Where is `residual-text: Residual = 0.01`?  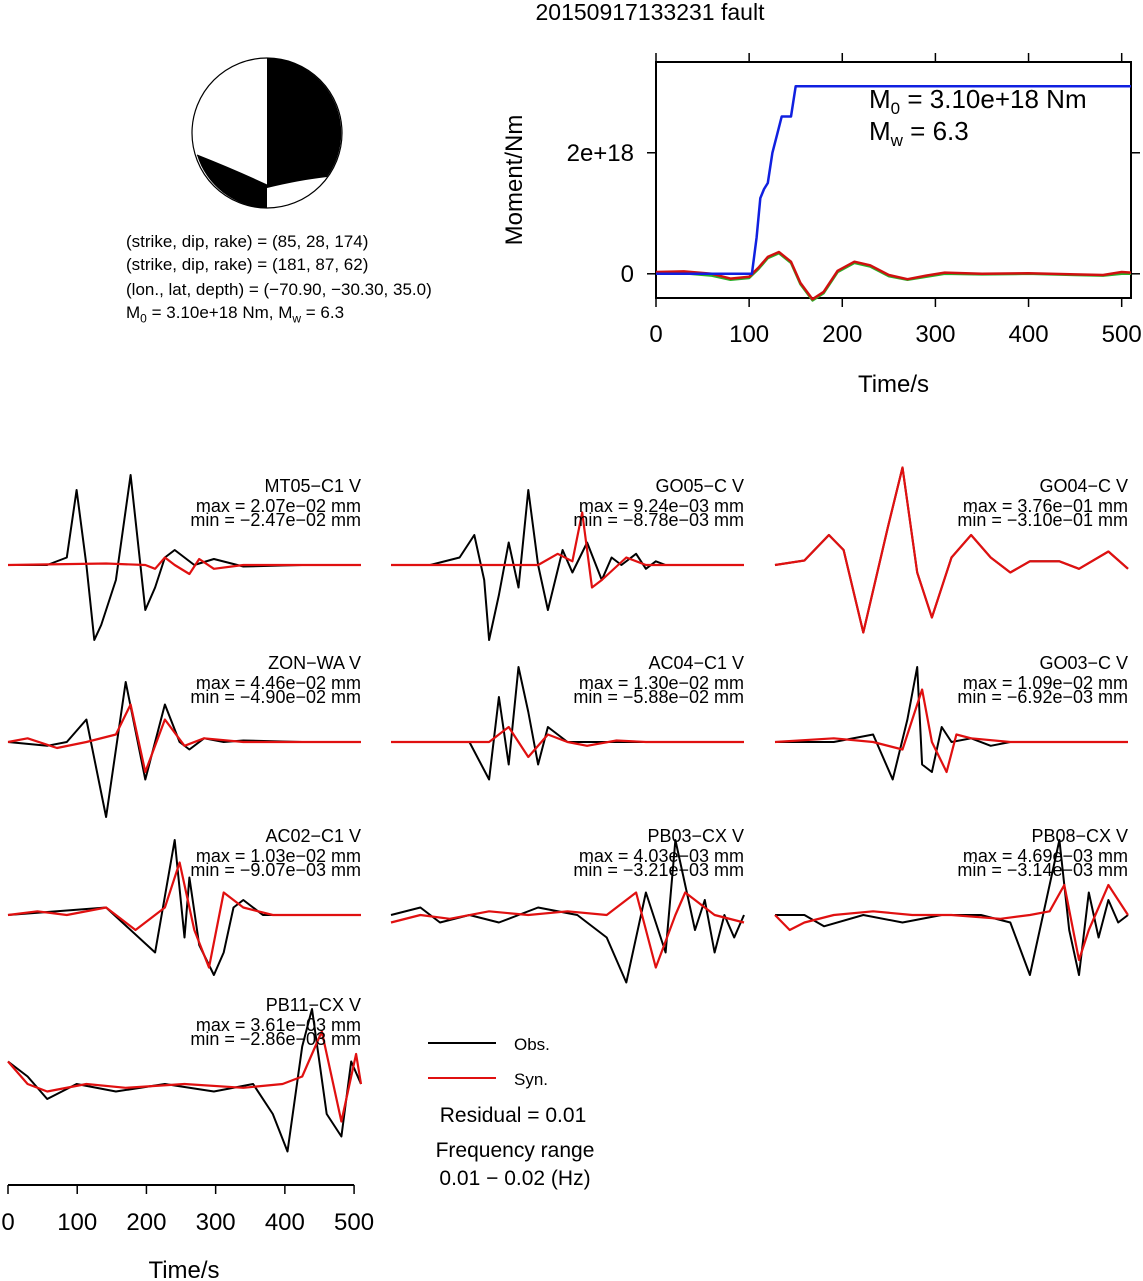
residual-text: Residual = 0.01 is located at coordinates (513, 1115).